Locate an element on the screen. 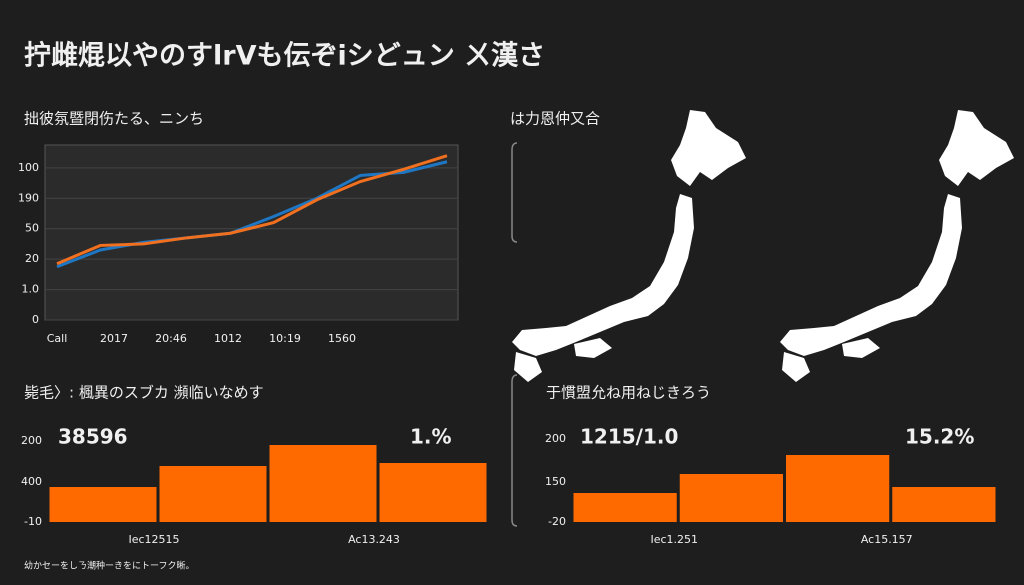  x-tick-label: 1012 is located at coordinates (228, 338).